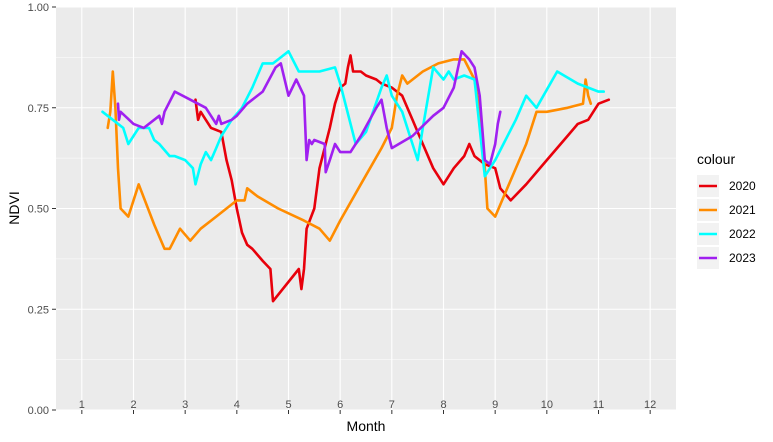 This screenshot has width=773, height=442. Describe the element at coordinates (547, 405) in the screenshot. I see `month-label: 10` at that location.